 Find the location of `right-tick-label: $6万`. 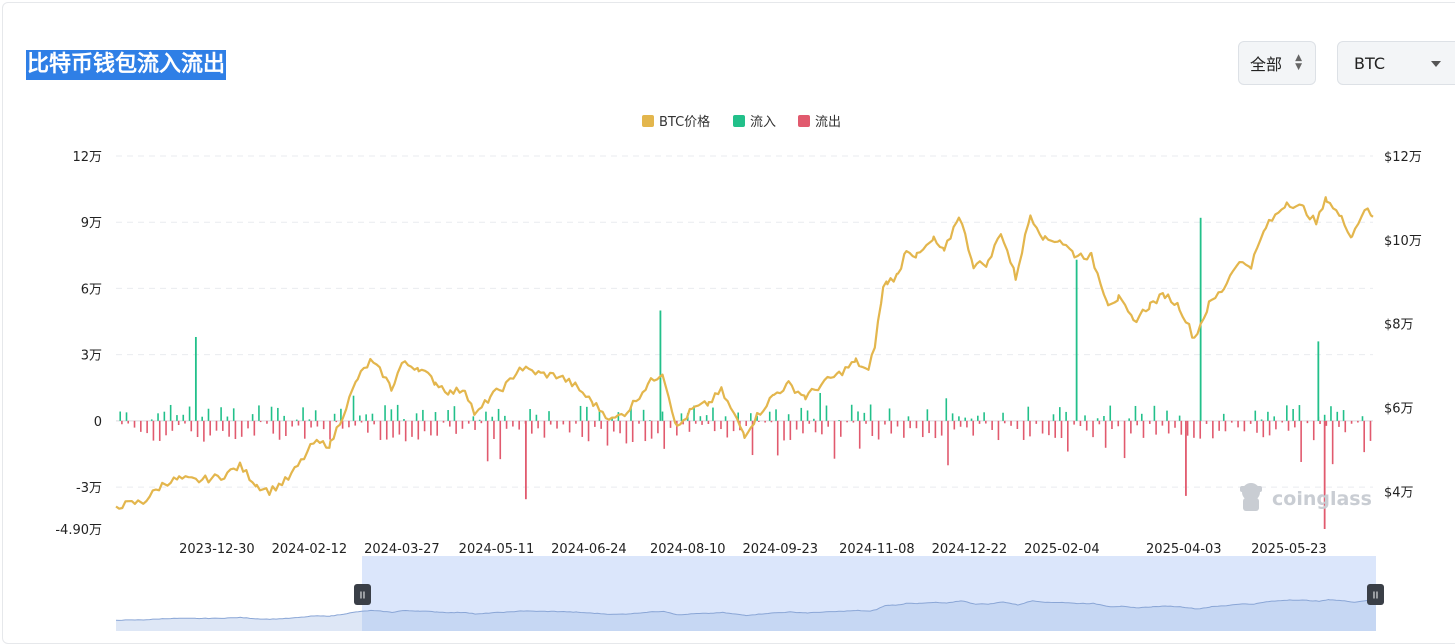

right-tick-label: $6万 is located at coordinates (1399, 408).